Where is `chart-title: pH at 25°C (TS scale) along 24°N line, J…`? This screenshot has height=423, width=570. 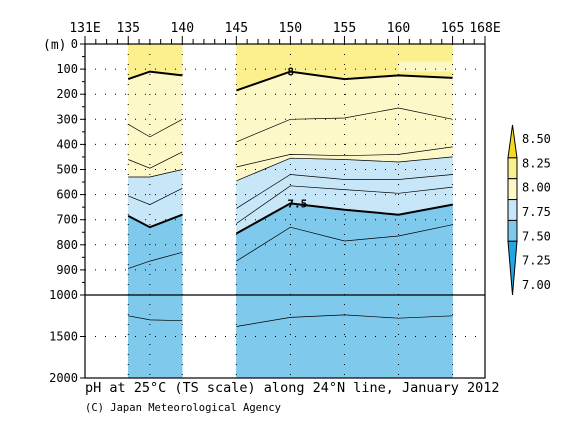
chart-title: pH at 25°C (TS scale) along 24°N line, J… is located at coordinates (292, 388).